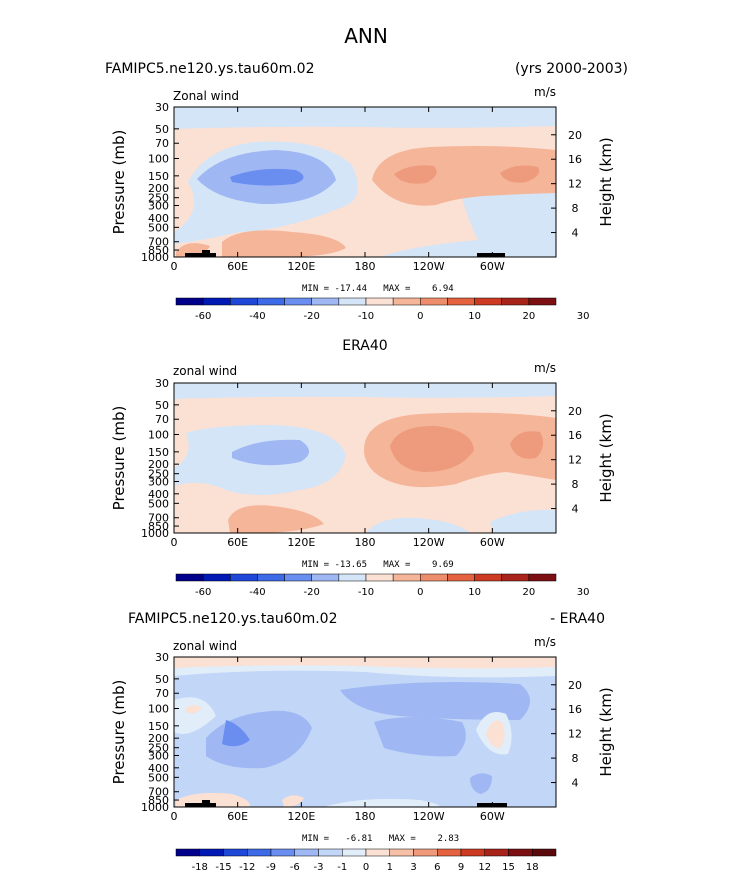 This screenshot has width=733, height=888. I want to click on panel-2-westerly-peak-b, so click(527, 445).